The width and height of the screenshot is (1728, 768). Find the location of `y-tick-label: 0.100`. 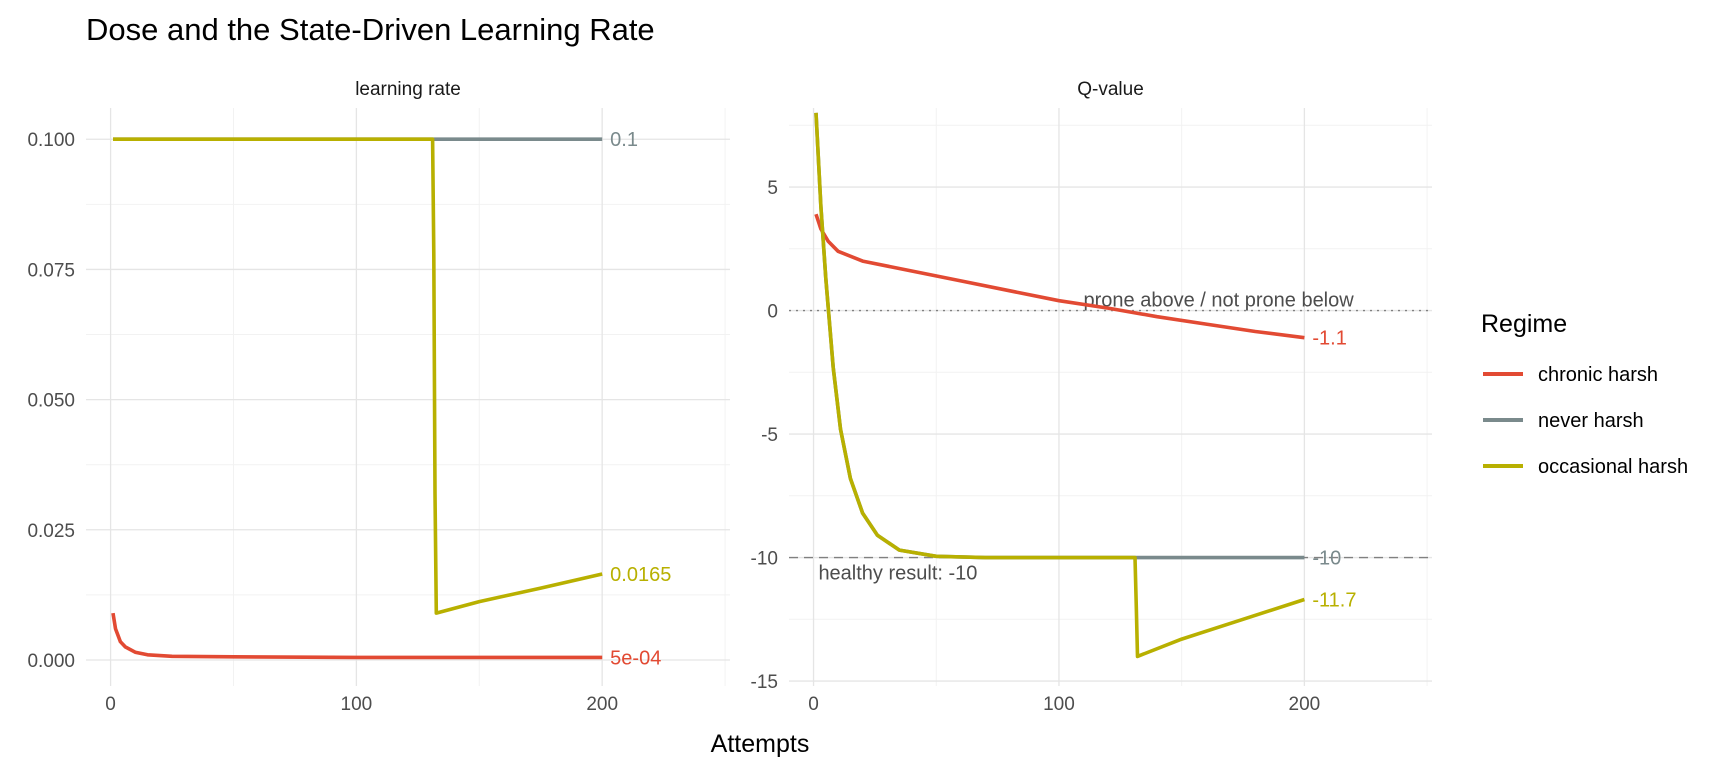

y-tick-label: 0.100 is located at coordinates (51, 140).